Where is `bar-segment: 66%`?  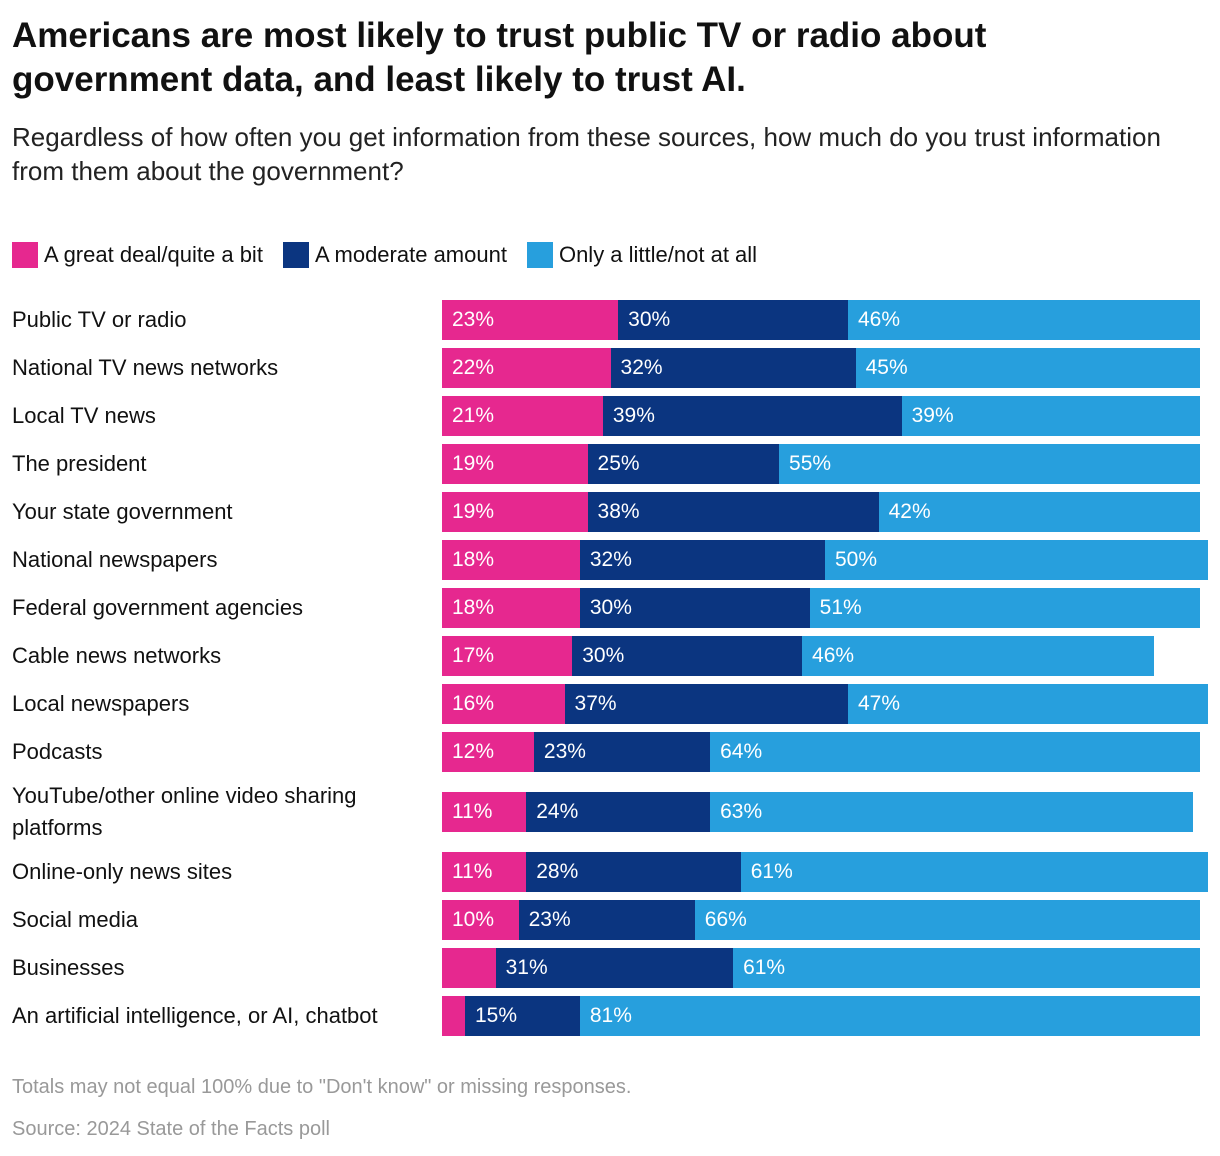
bar-segment: 66% is located at coordinates (947, 920).